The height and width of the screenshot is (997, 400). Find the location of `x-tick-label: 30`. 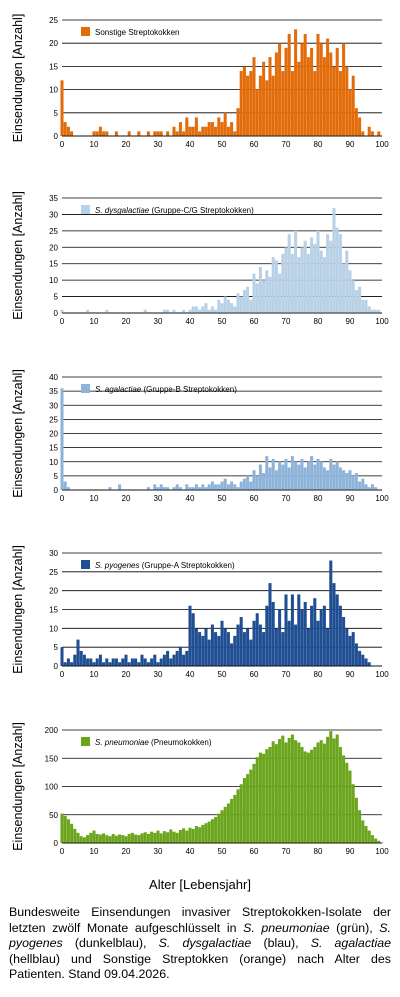

x-tick-label: 30 is located at coordinates (158, 321).